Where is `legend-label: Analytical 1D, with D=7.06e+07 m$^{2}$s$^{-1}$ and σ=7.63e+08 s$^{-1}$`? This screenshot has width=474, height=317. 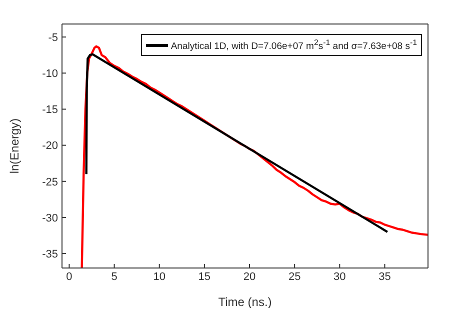
legend-label: Analytical 1D, with D=7.06e+07 m$^{2}$s$^{-1}$ and σ=7.63e+08 s$^{-1}$ is located at coordinates (293, 45).